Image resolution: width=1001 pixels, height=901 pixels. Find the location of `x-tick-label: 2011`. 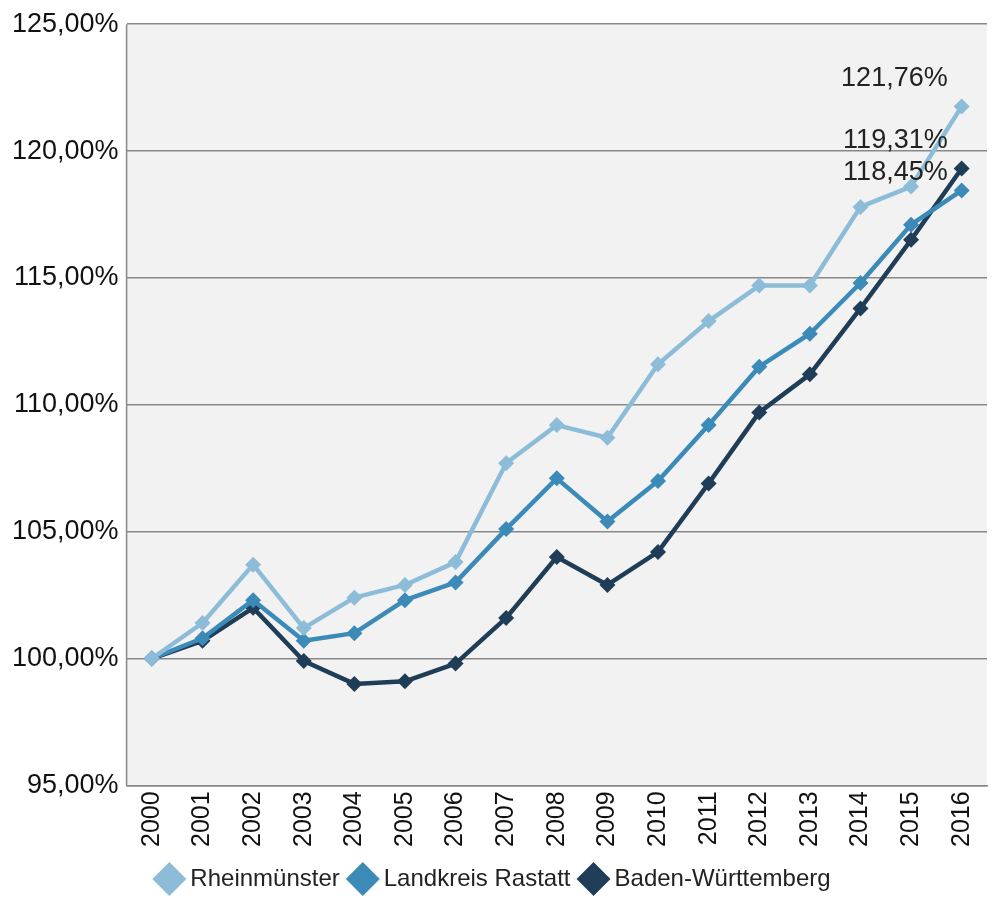

x-tick-label: 2011 is located at coordinates (706, 818).